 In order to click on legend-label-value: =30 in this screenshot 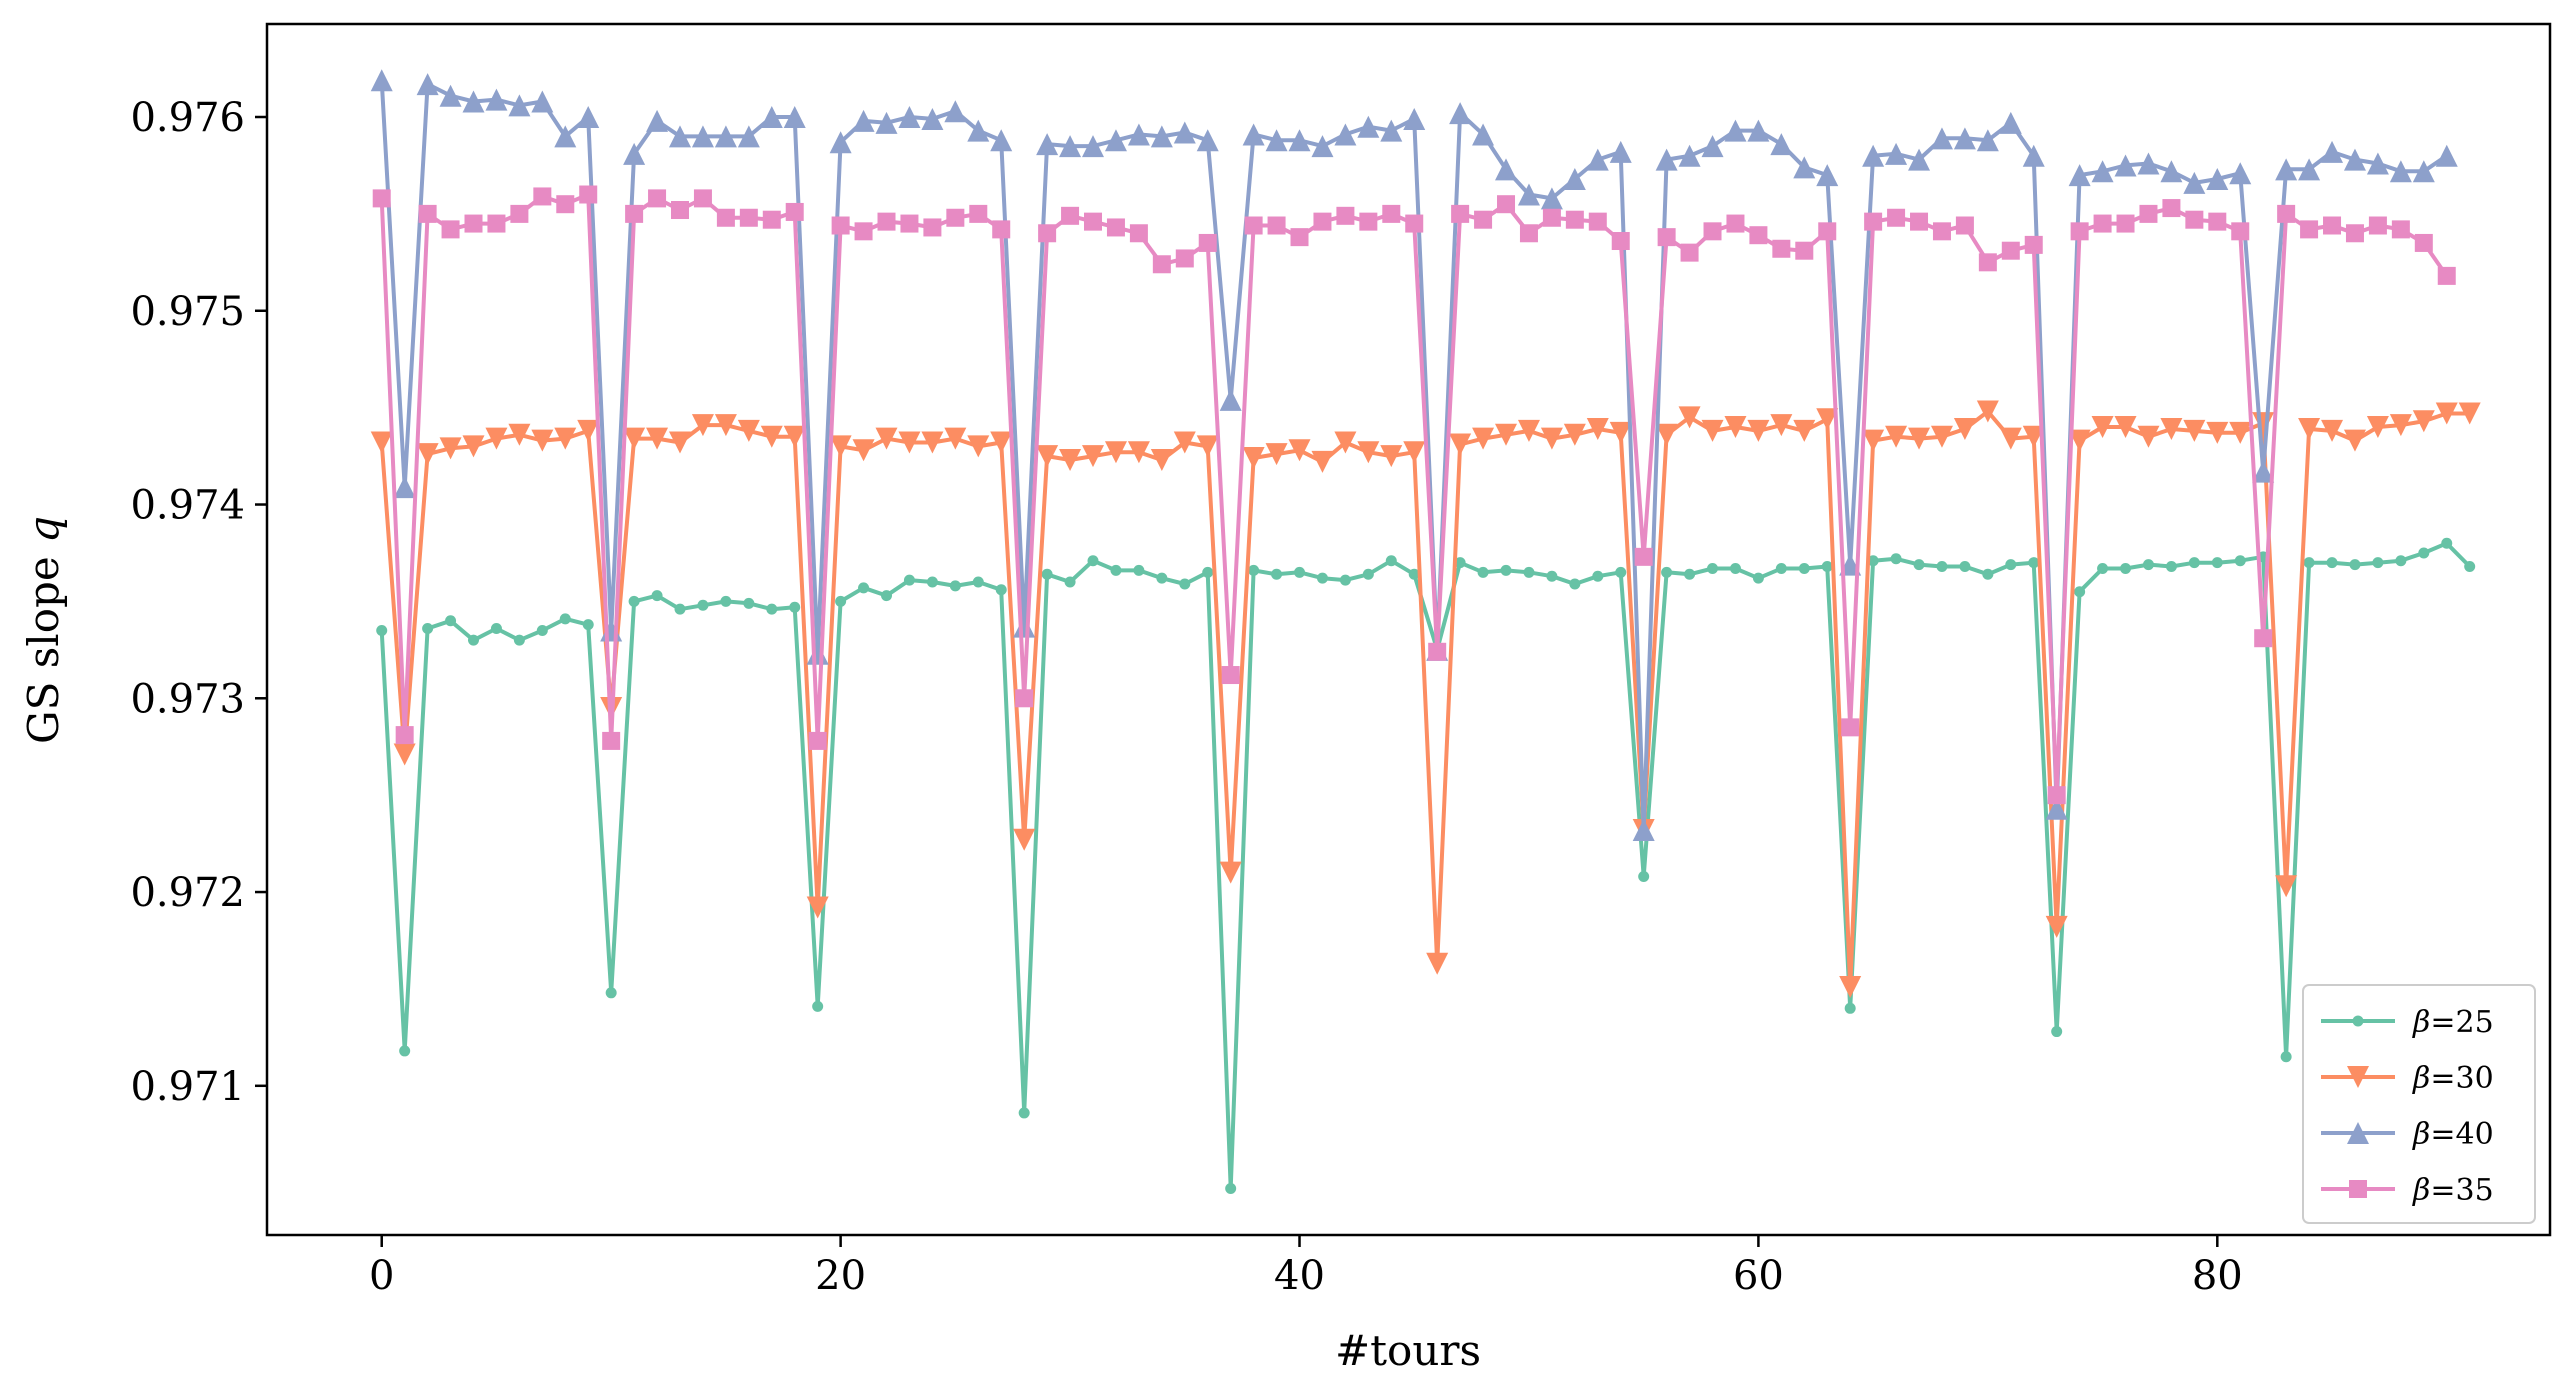, I will do `click(2461, 1078)`.